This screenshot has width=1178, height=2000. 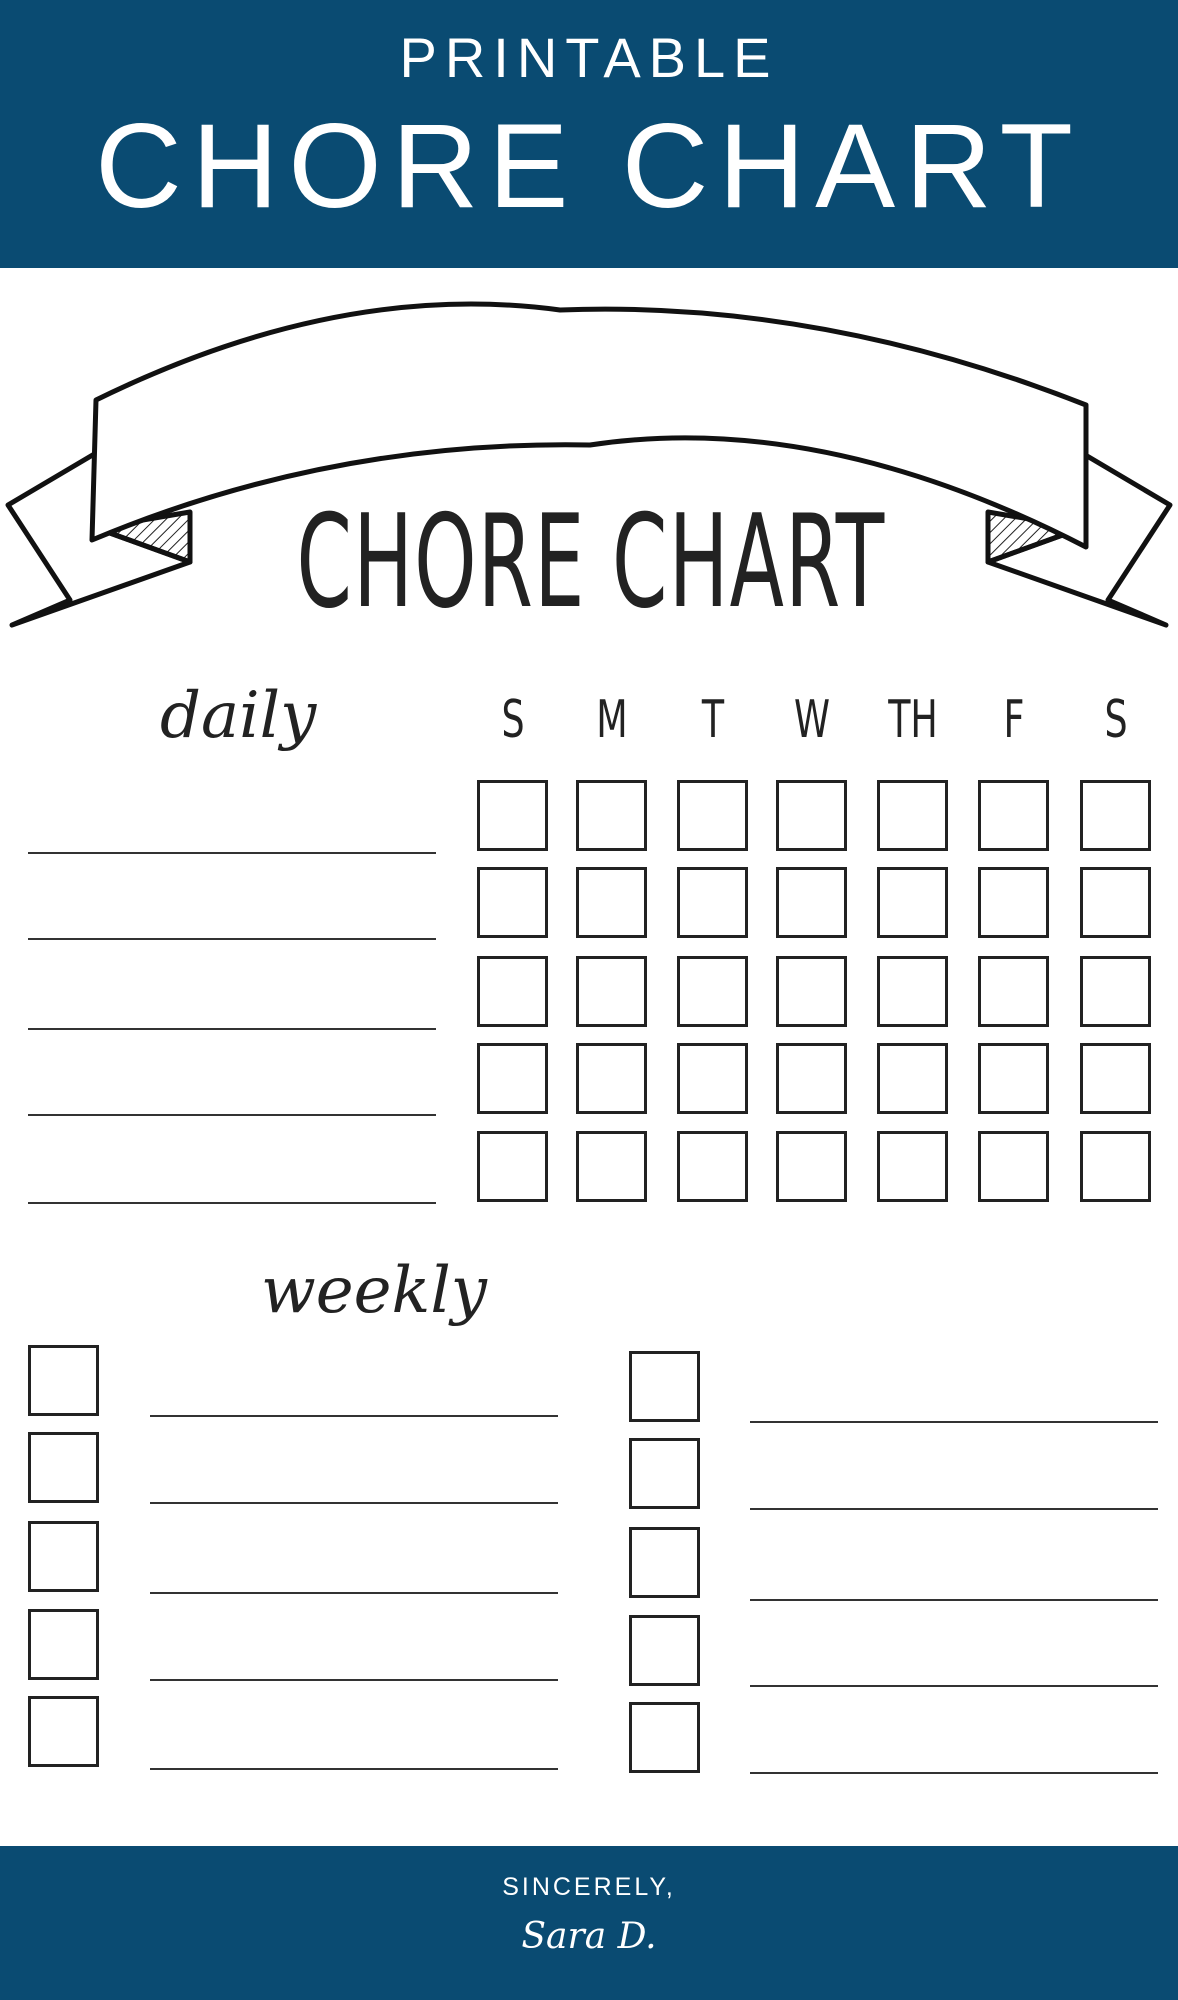 I want to click on footer-banner: SINCERELY, Sara D., so click(x=589, y=1923).